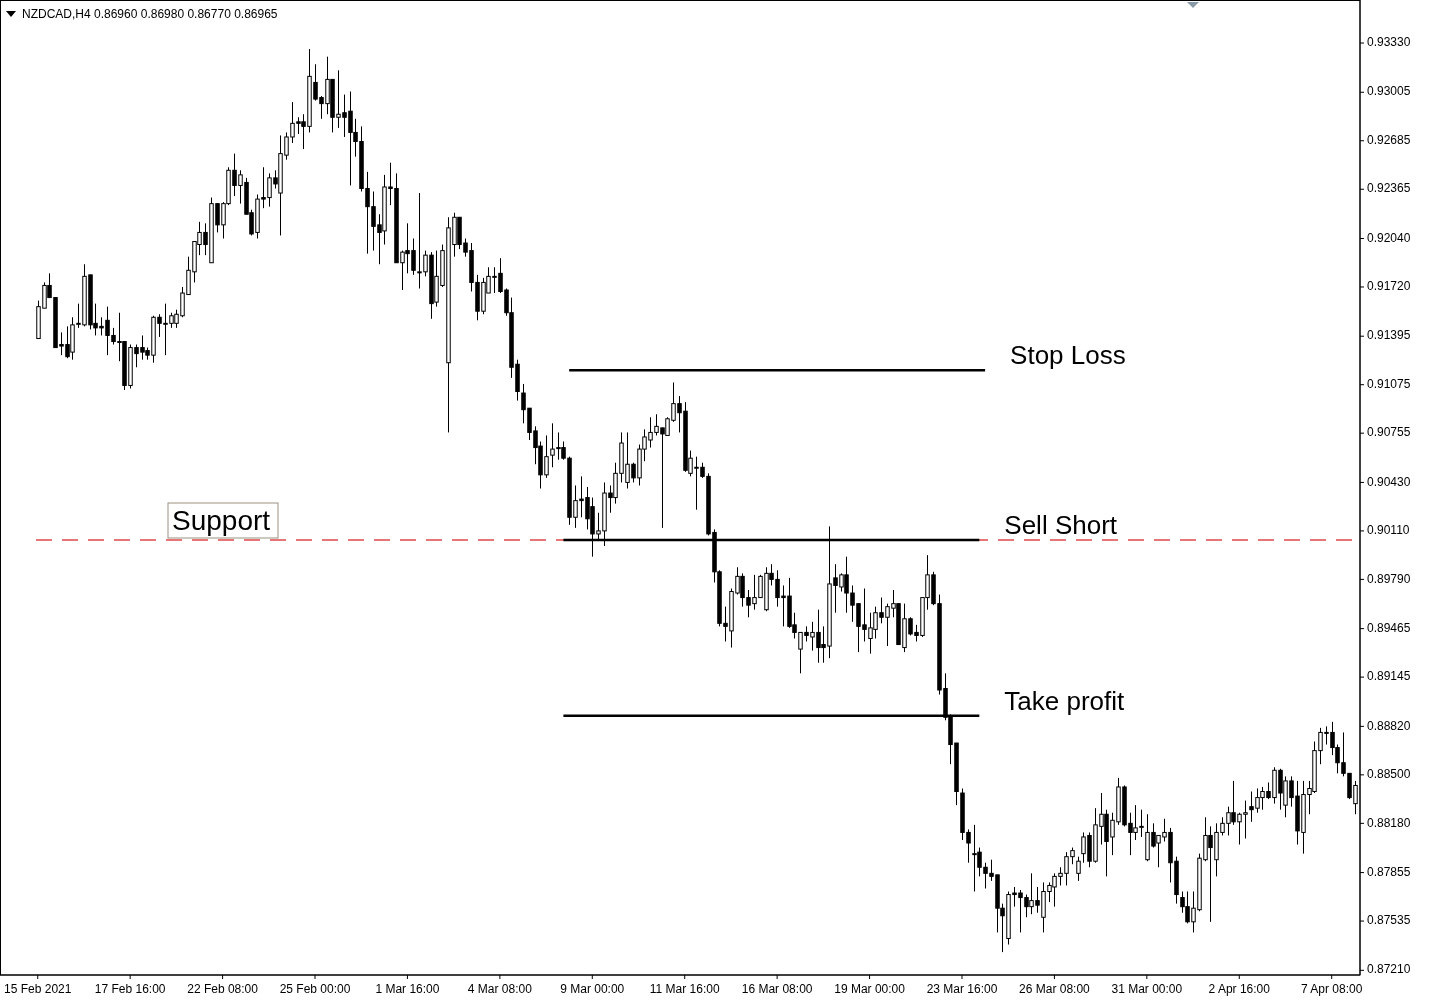  What do you see at coordinates (38, 989) in the screenshot?
I see `x-tick-label: 15 Feb 2021` at bounding box center [38, 989].